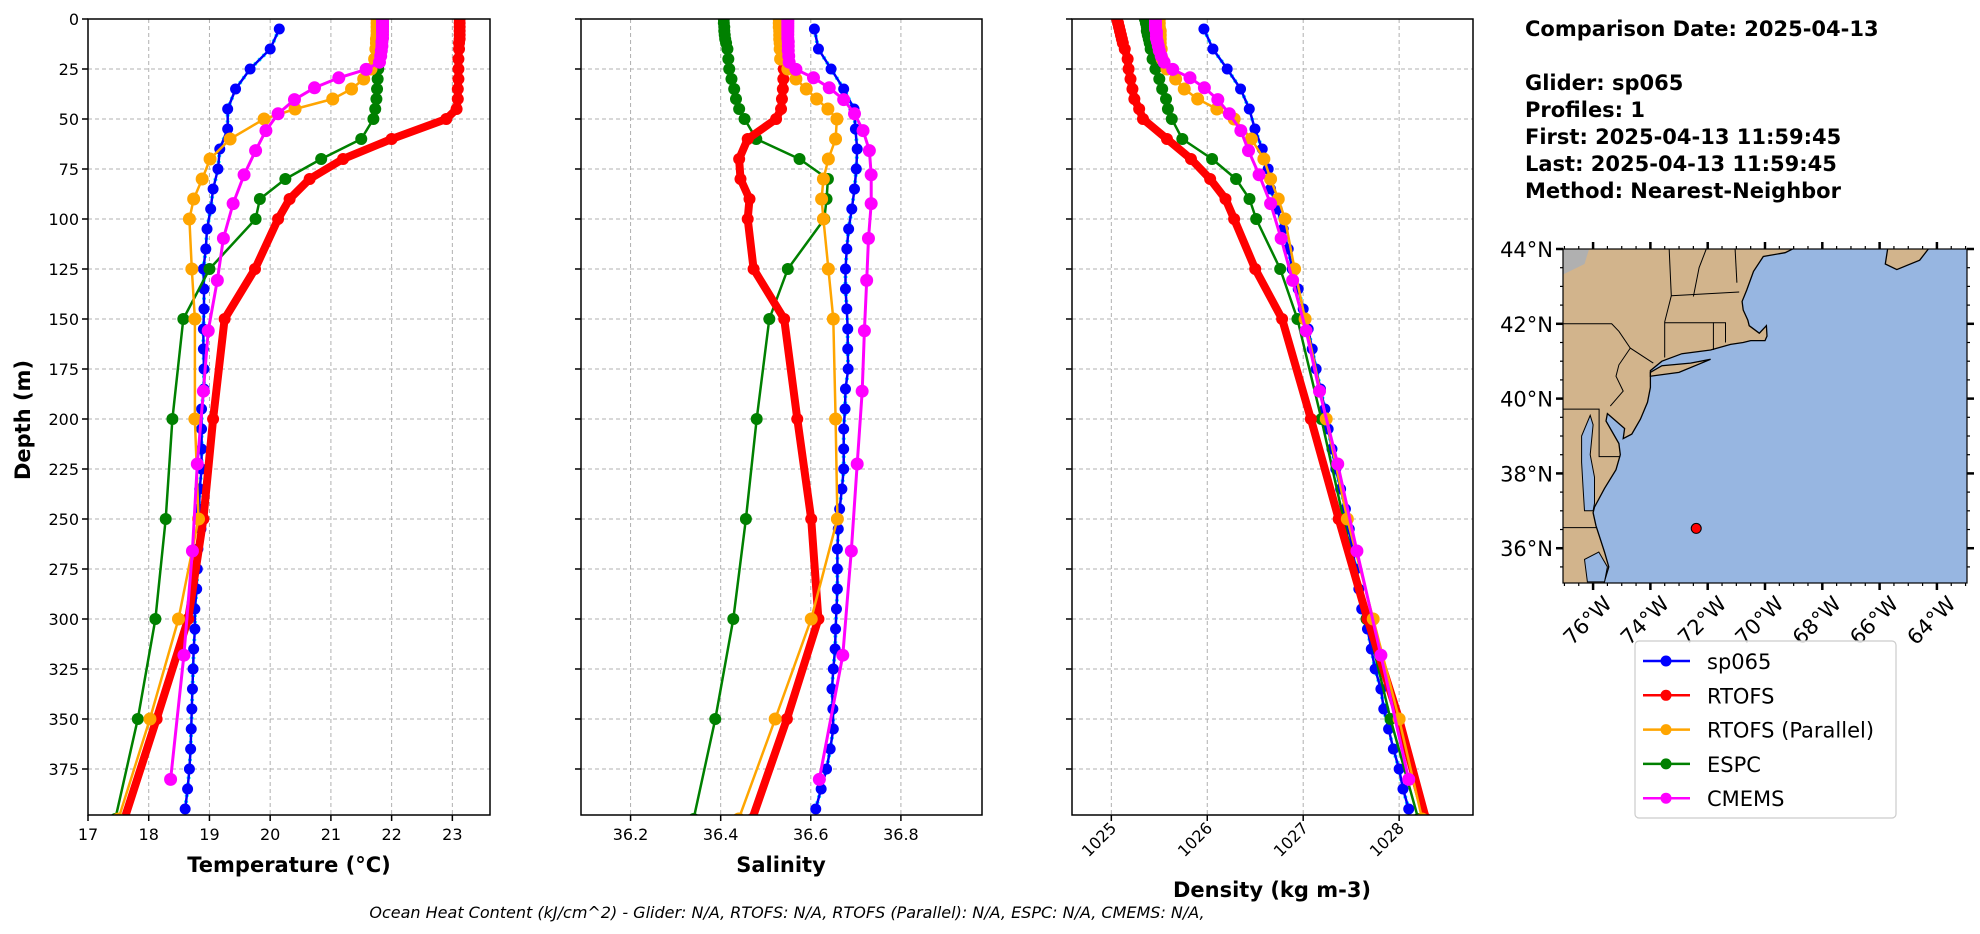  What do you see at coordinates (352, 89) in the screenshot?
I see `rtofs-parallel-temperature-point` at bounding box center [352, 89].